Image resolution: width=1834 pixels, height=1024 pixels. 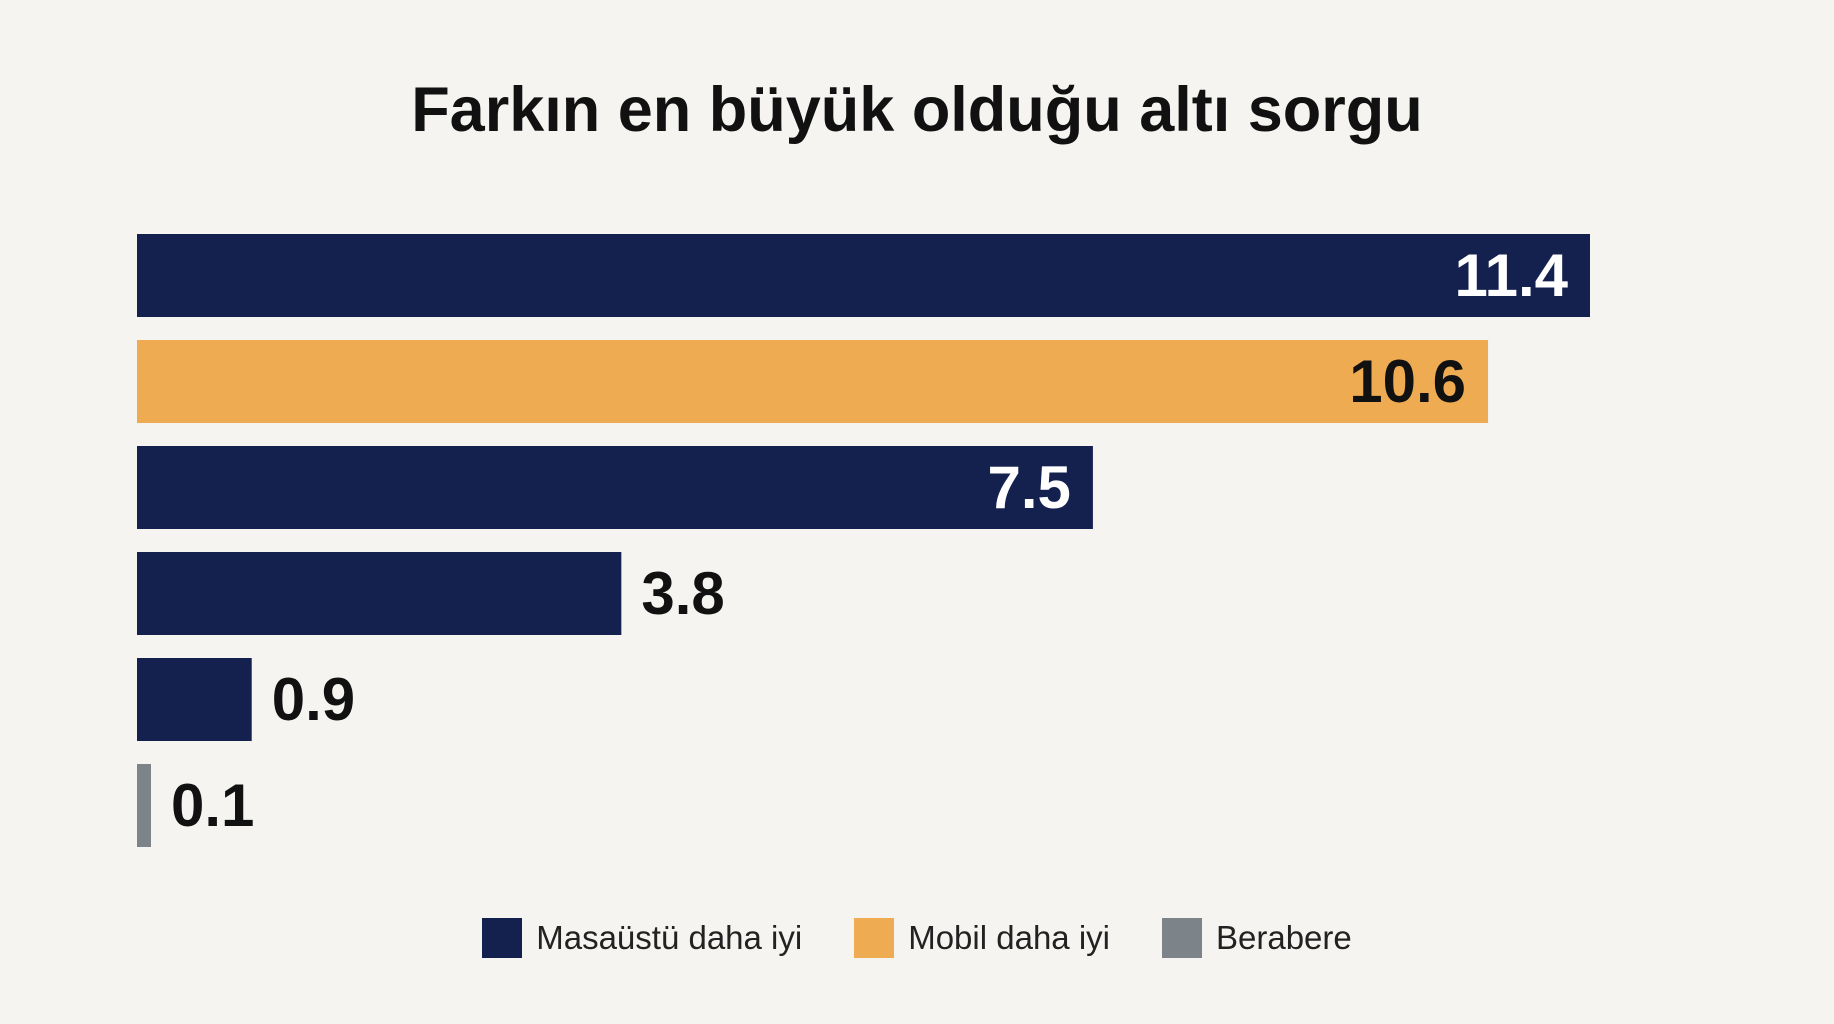 What do you see at coordinates (1512, 275) in the screenshot?
I see `bar-value-label-1: 11.4` at bounding box center [1512, 275].